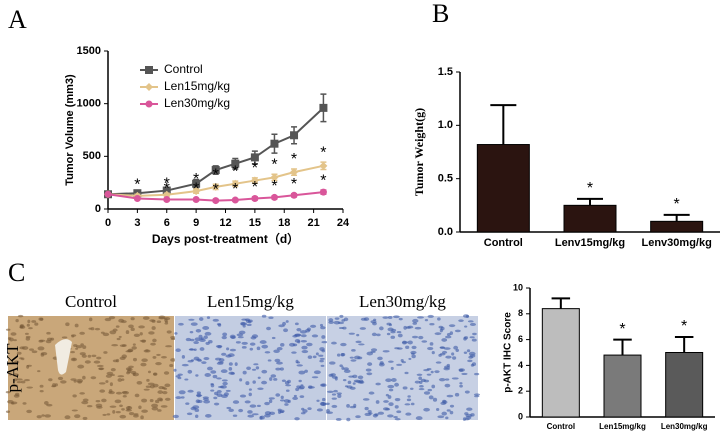  Describe the element at coordinates (92, 156) in the screenshot. I see `y-tick-label: 500` at that location.